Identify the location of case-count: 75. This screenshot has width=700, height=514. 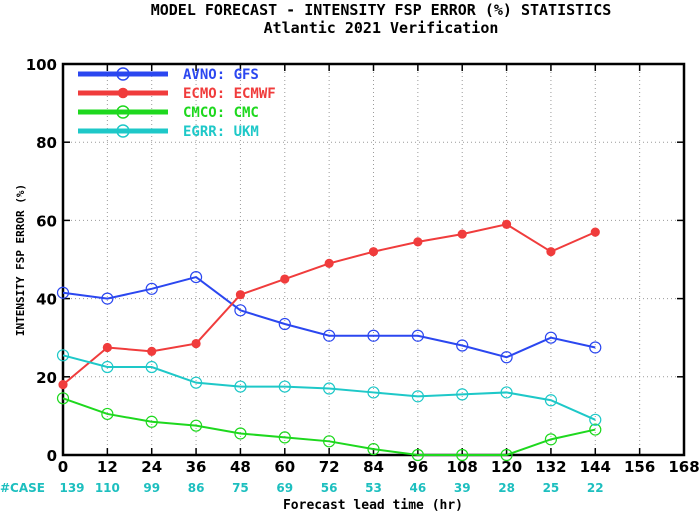
(240, 488).